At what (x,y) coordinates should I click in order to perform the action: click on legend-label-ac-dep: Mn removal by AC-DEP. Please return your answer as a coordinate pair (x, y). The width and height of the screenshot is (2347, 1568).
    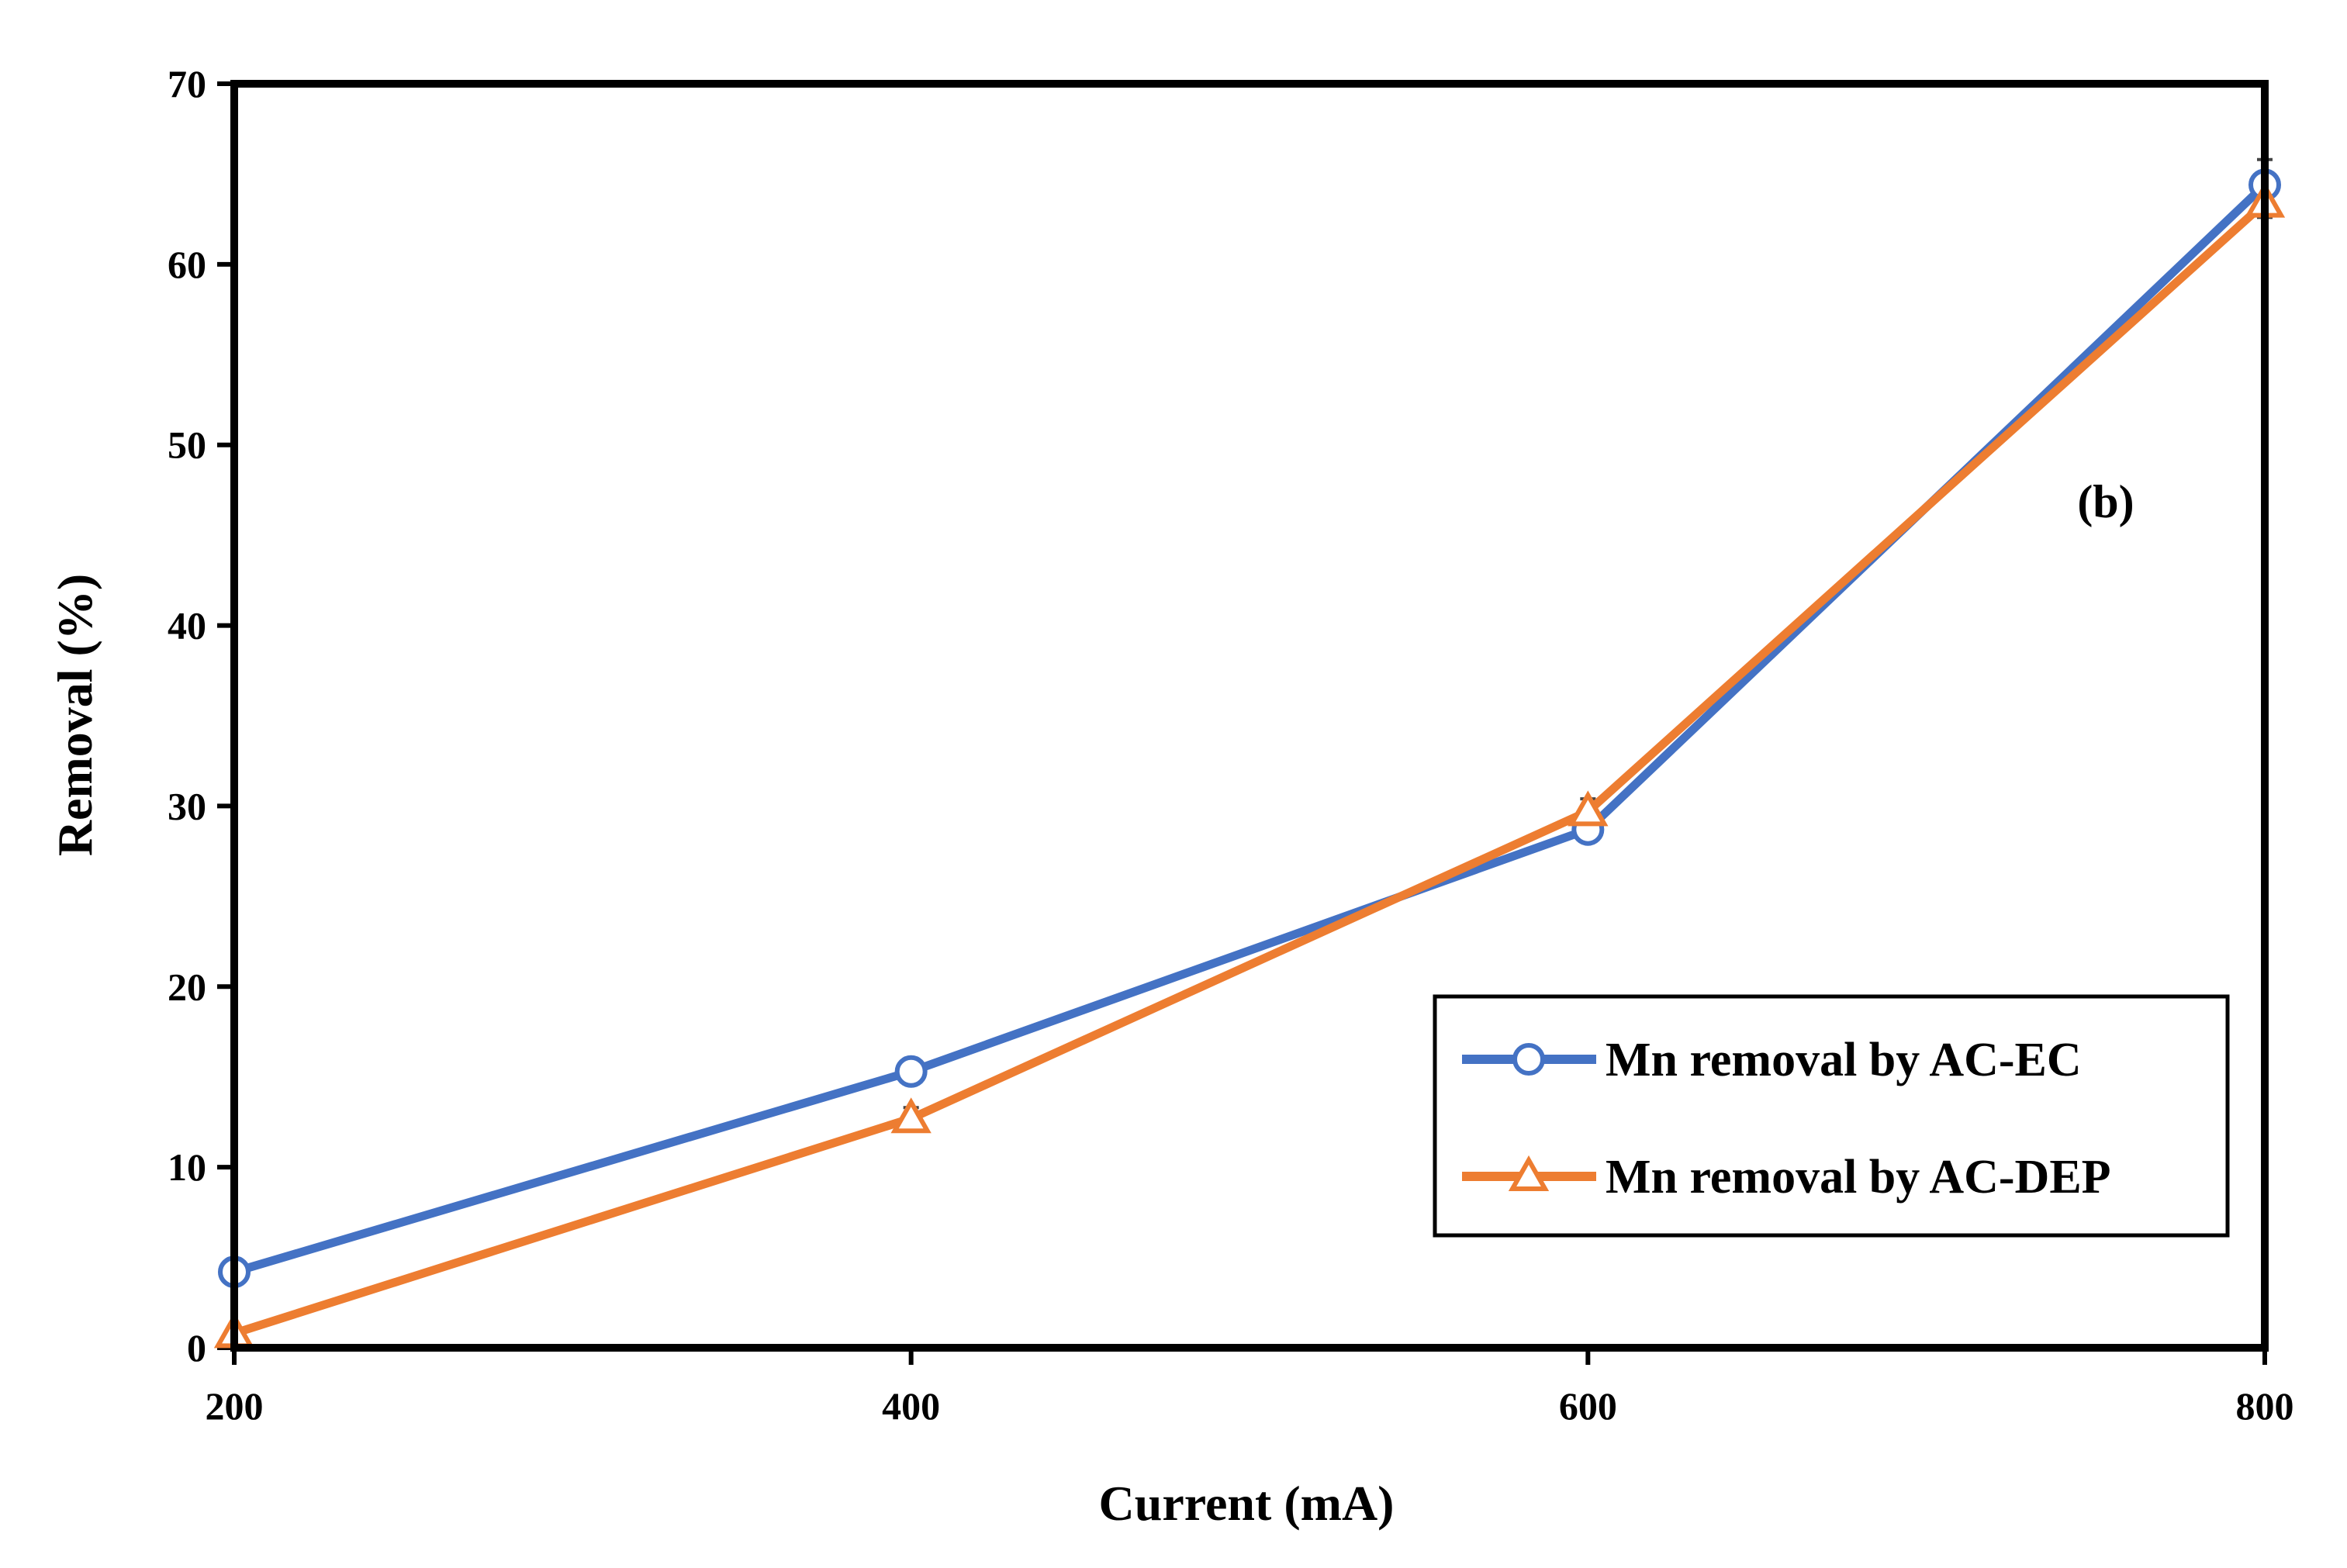
    Looking at the image, I should click on (1859, 1177).